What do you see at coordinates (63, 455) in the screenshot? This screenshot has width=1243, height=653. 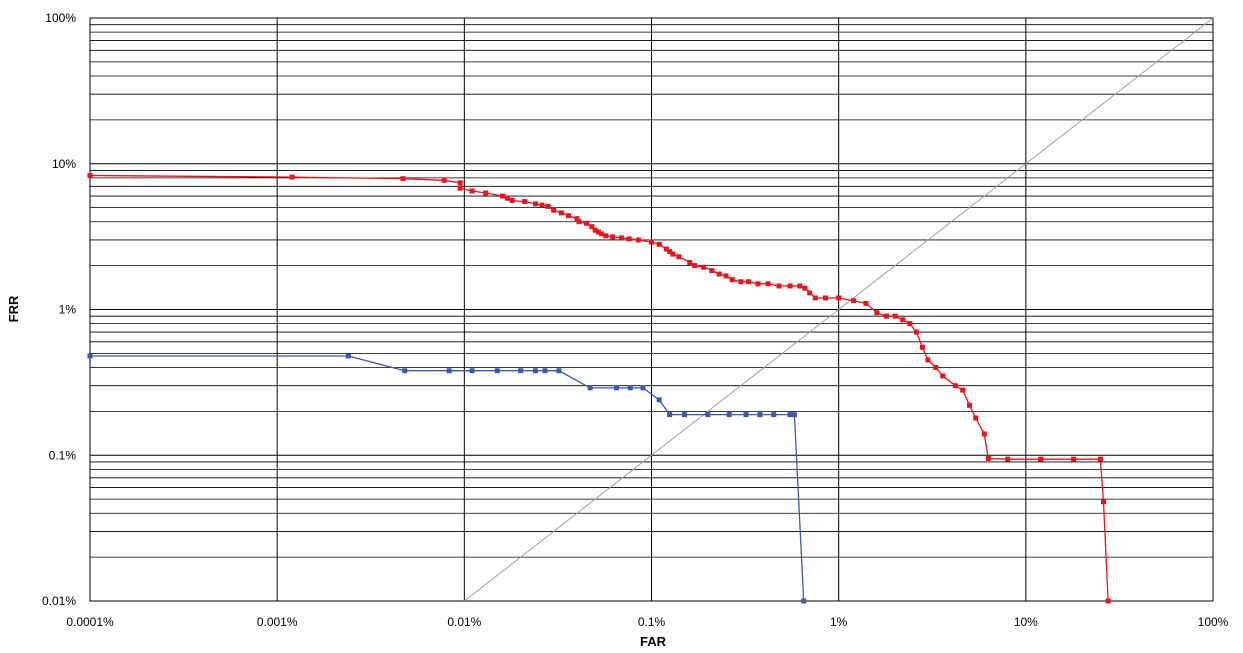 I see `y-tick-label: 0.1%` at bounding box center [63, 455].